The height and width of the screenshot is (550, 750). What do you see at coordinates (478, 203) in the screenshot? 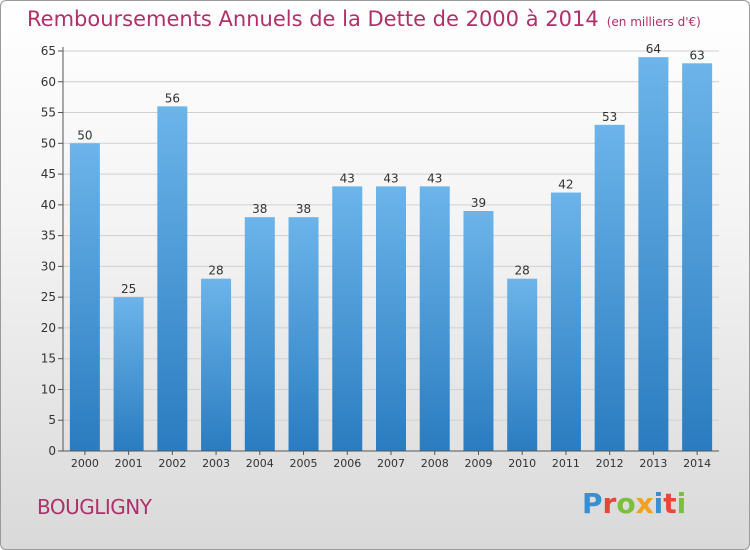
I see `data-label: 39` at bounding box center [478, 203].